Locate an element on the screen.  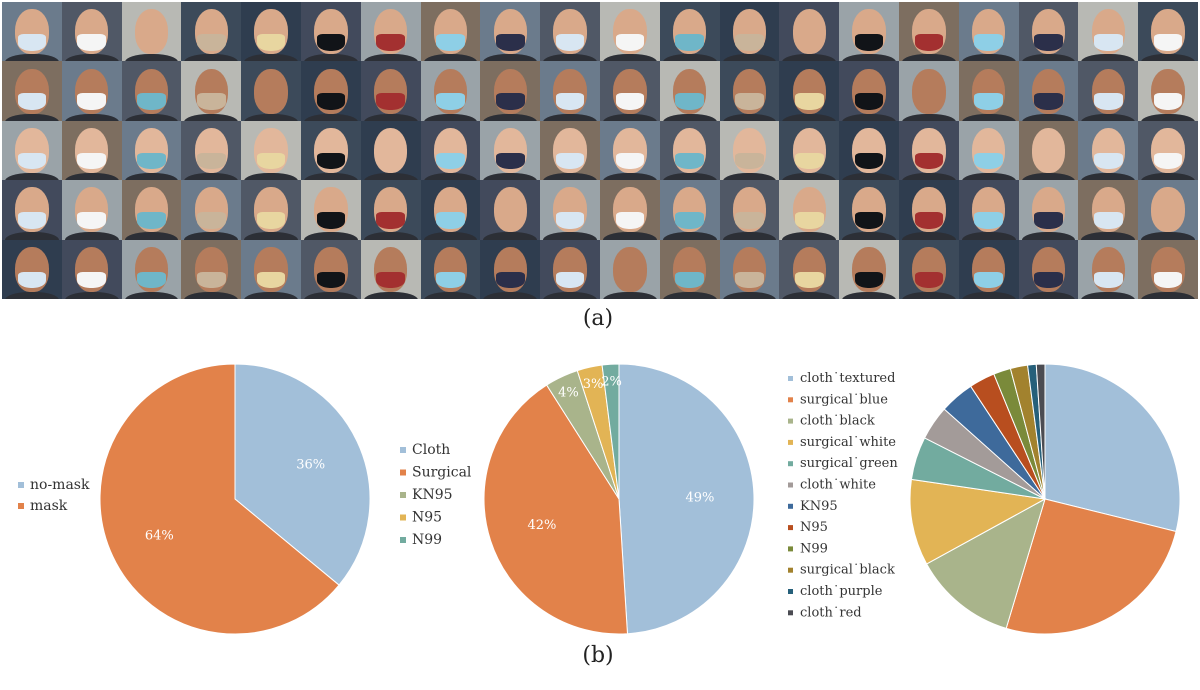
legend-label: cloth˙purple is located at coordinates (841, 591).